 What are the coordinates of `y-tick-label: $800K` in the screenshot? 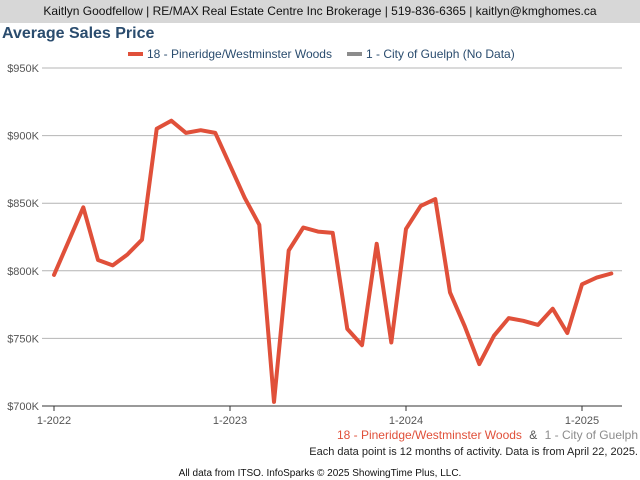 It's located at (23, 272).